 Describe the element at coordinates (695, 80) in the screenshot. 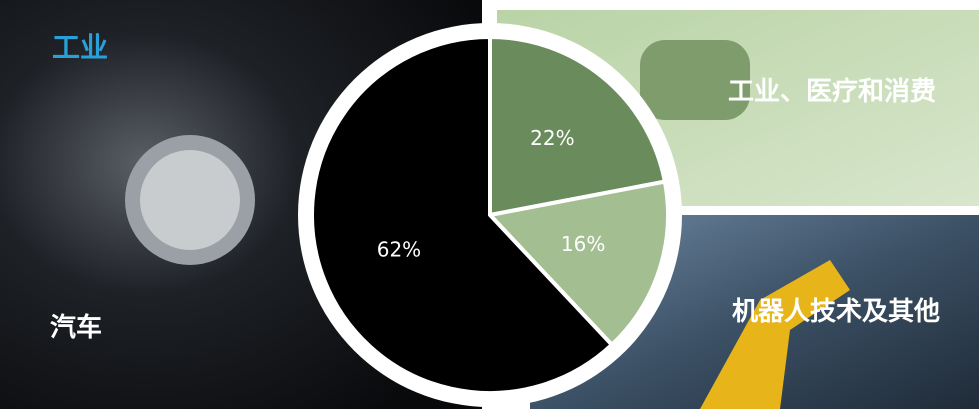

I see `camera` at that location.